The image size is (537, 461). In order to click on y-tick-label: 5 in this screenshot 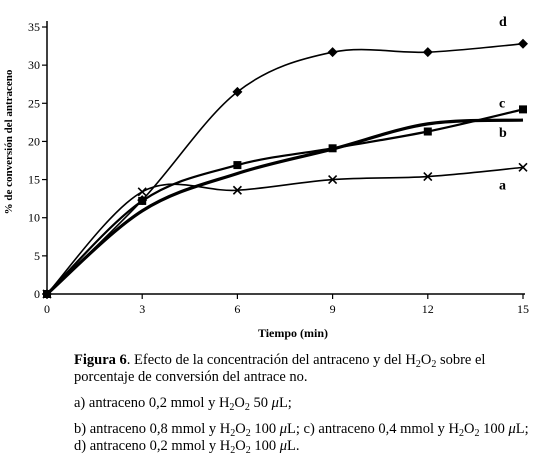, I will do `click(37, 256)`.